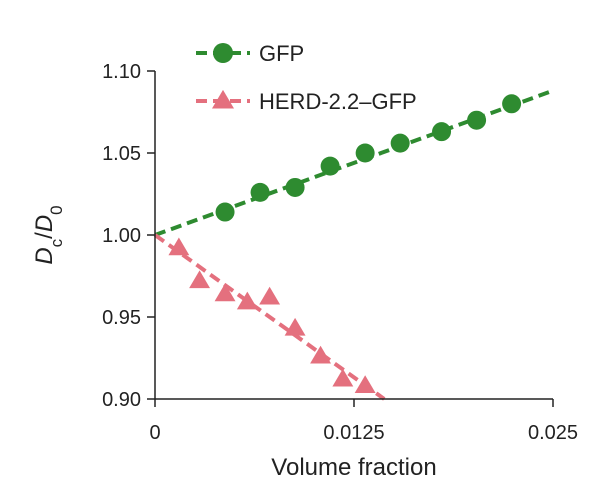 The height and width of the screenshot is (486, 594). Describe the element at coordinates (553, 433) in the screenshot. I see `x-tick-label: 0.025` at that location.